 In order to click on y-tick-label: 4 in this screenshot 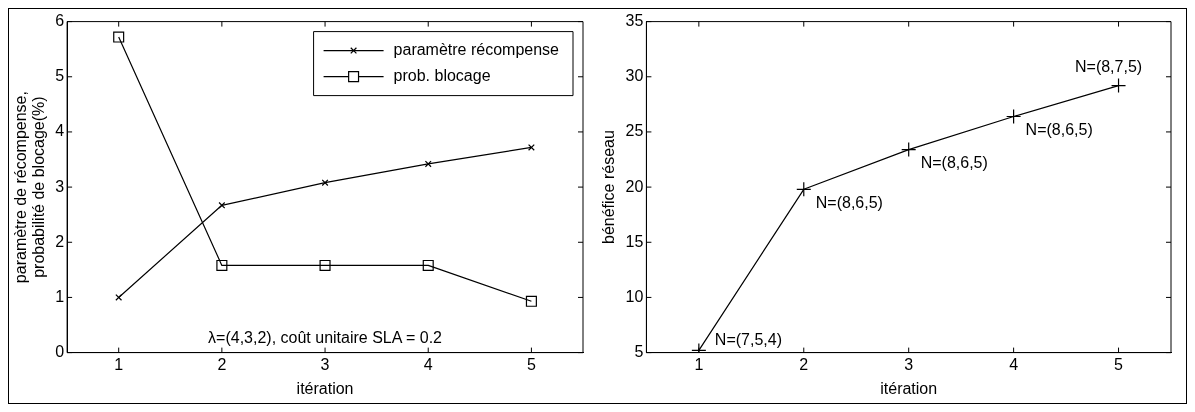, I will do `click(60, 131)`.